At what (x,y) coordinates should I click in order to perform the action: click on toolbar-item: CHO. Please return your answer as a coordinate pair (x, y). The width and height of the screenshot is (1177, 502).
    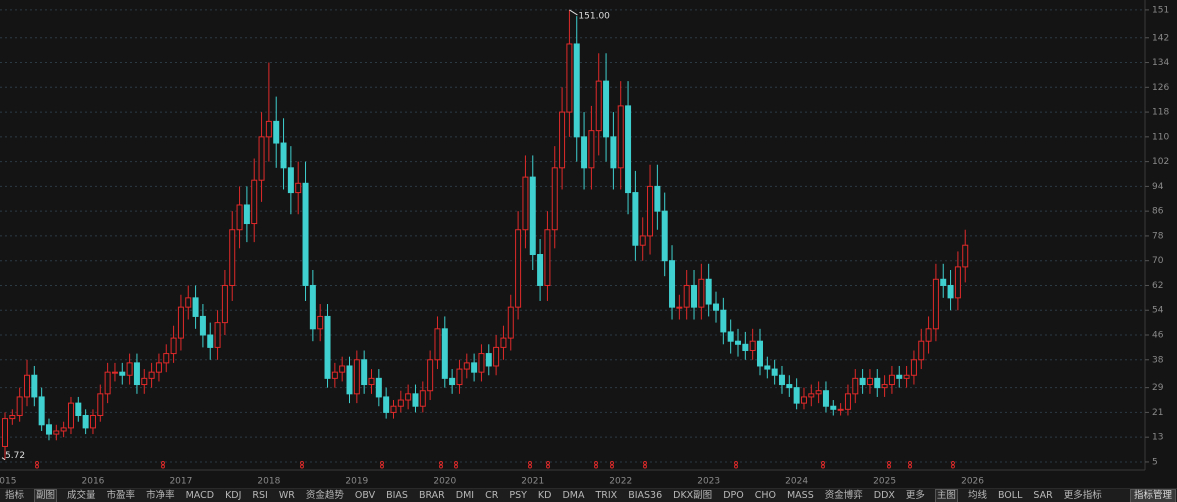
    Looking at the image, I should click on (765, 495).